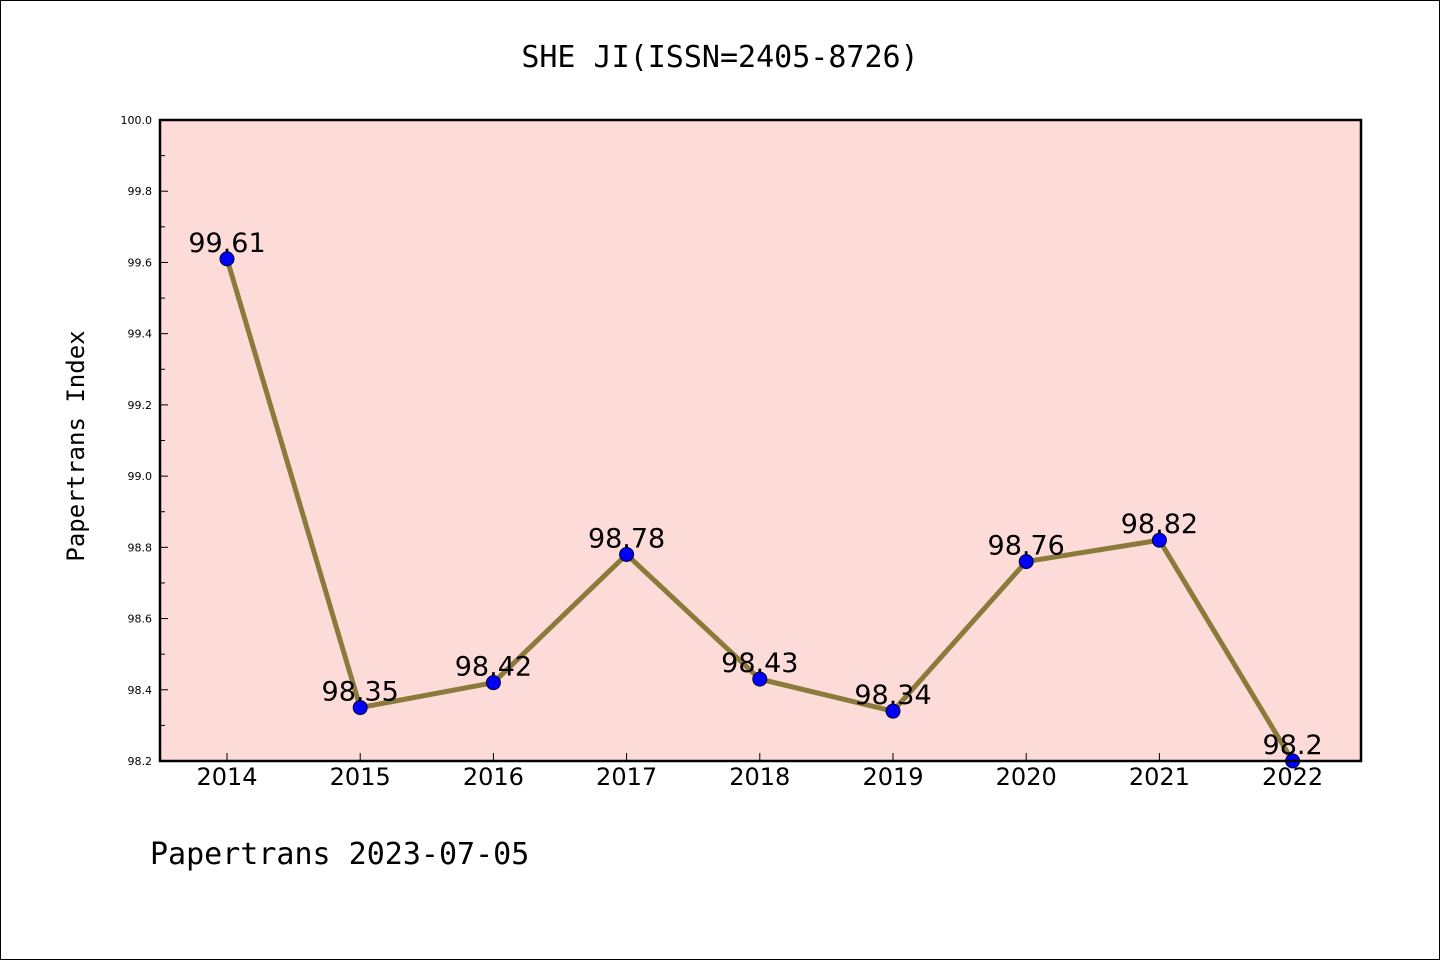  Describe the element at coordinates (137, 120) in the screenshot. I see `y-tick-label: 100.0` at that location.